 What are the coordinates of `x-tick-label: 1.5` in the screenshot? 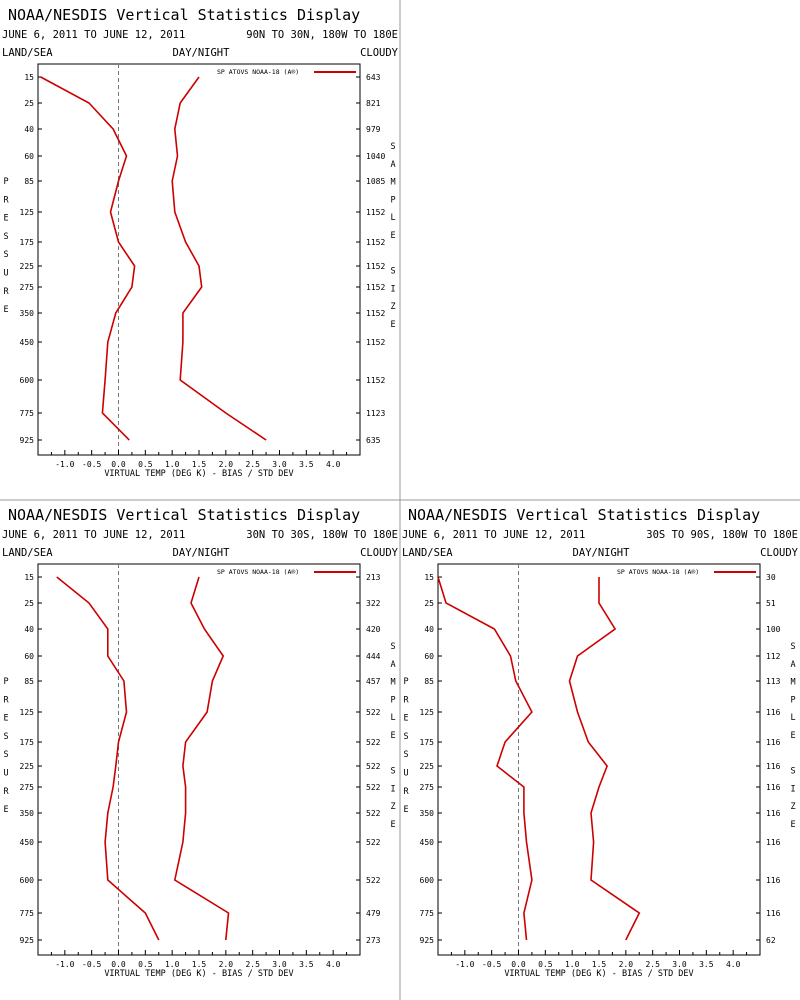 It's located at (199, 964).